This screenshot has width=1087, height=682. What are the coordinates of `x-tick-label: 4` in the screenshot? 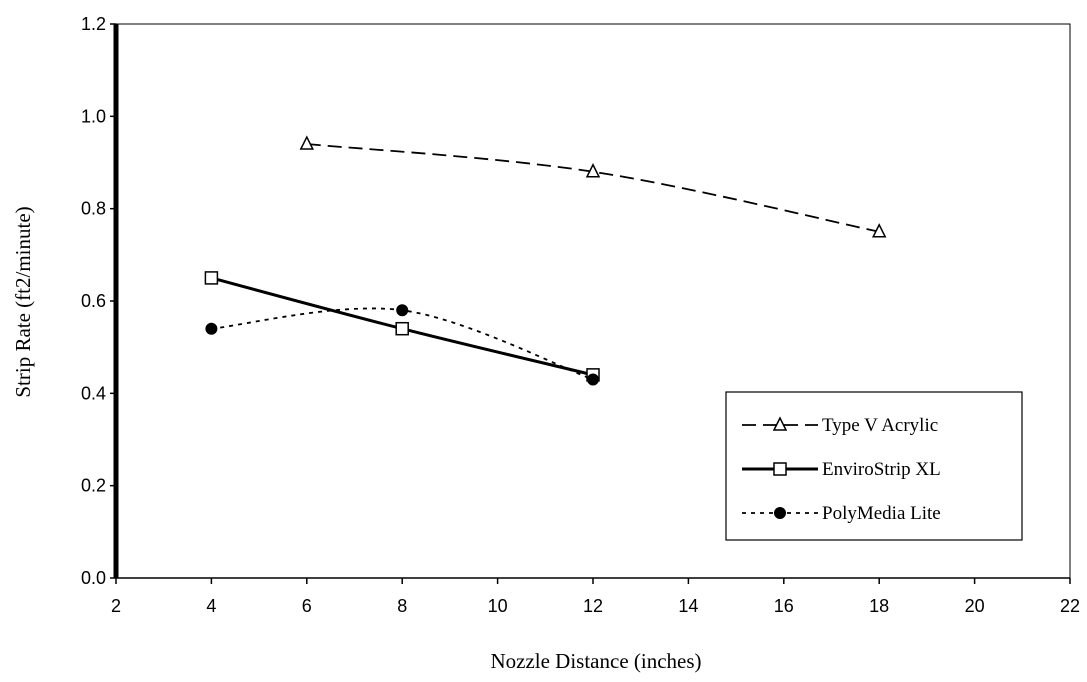 It's located at (211, 606).